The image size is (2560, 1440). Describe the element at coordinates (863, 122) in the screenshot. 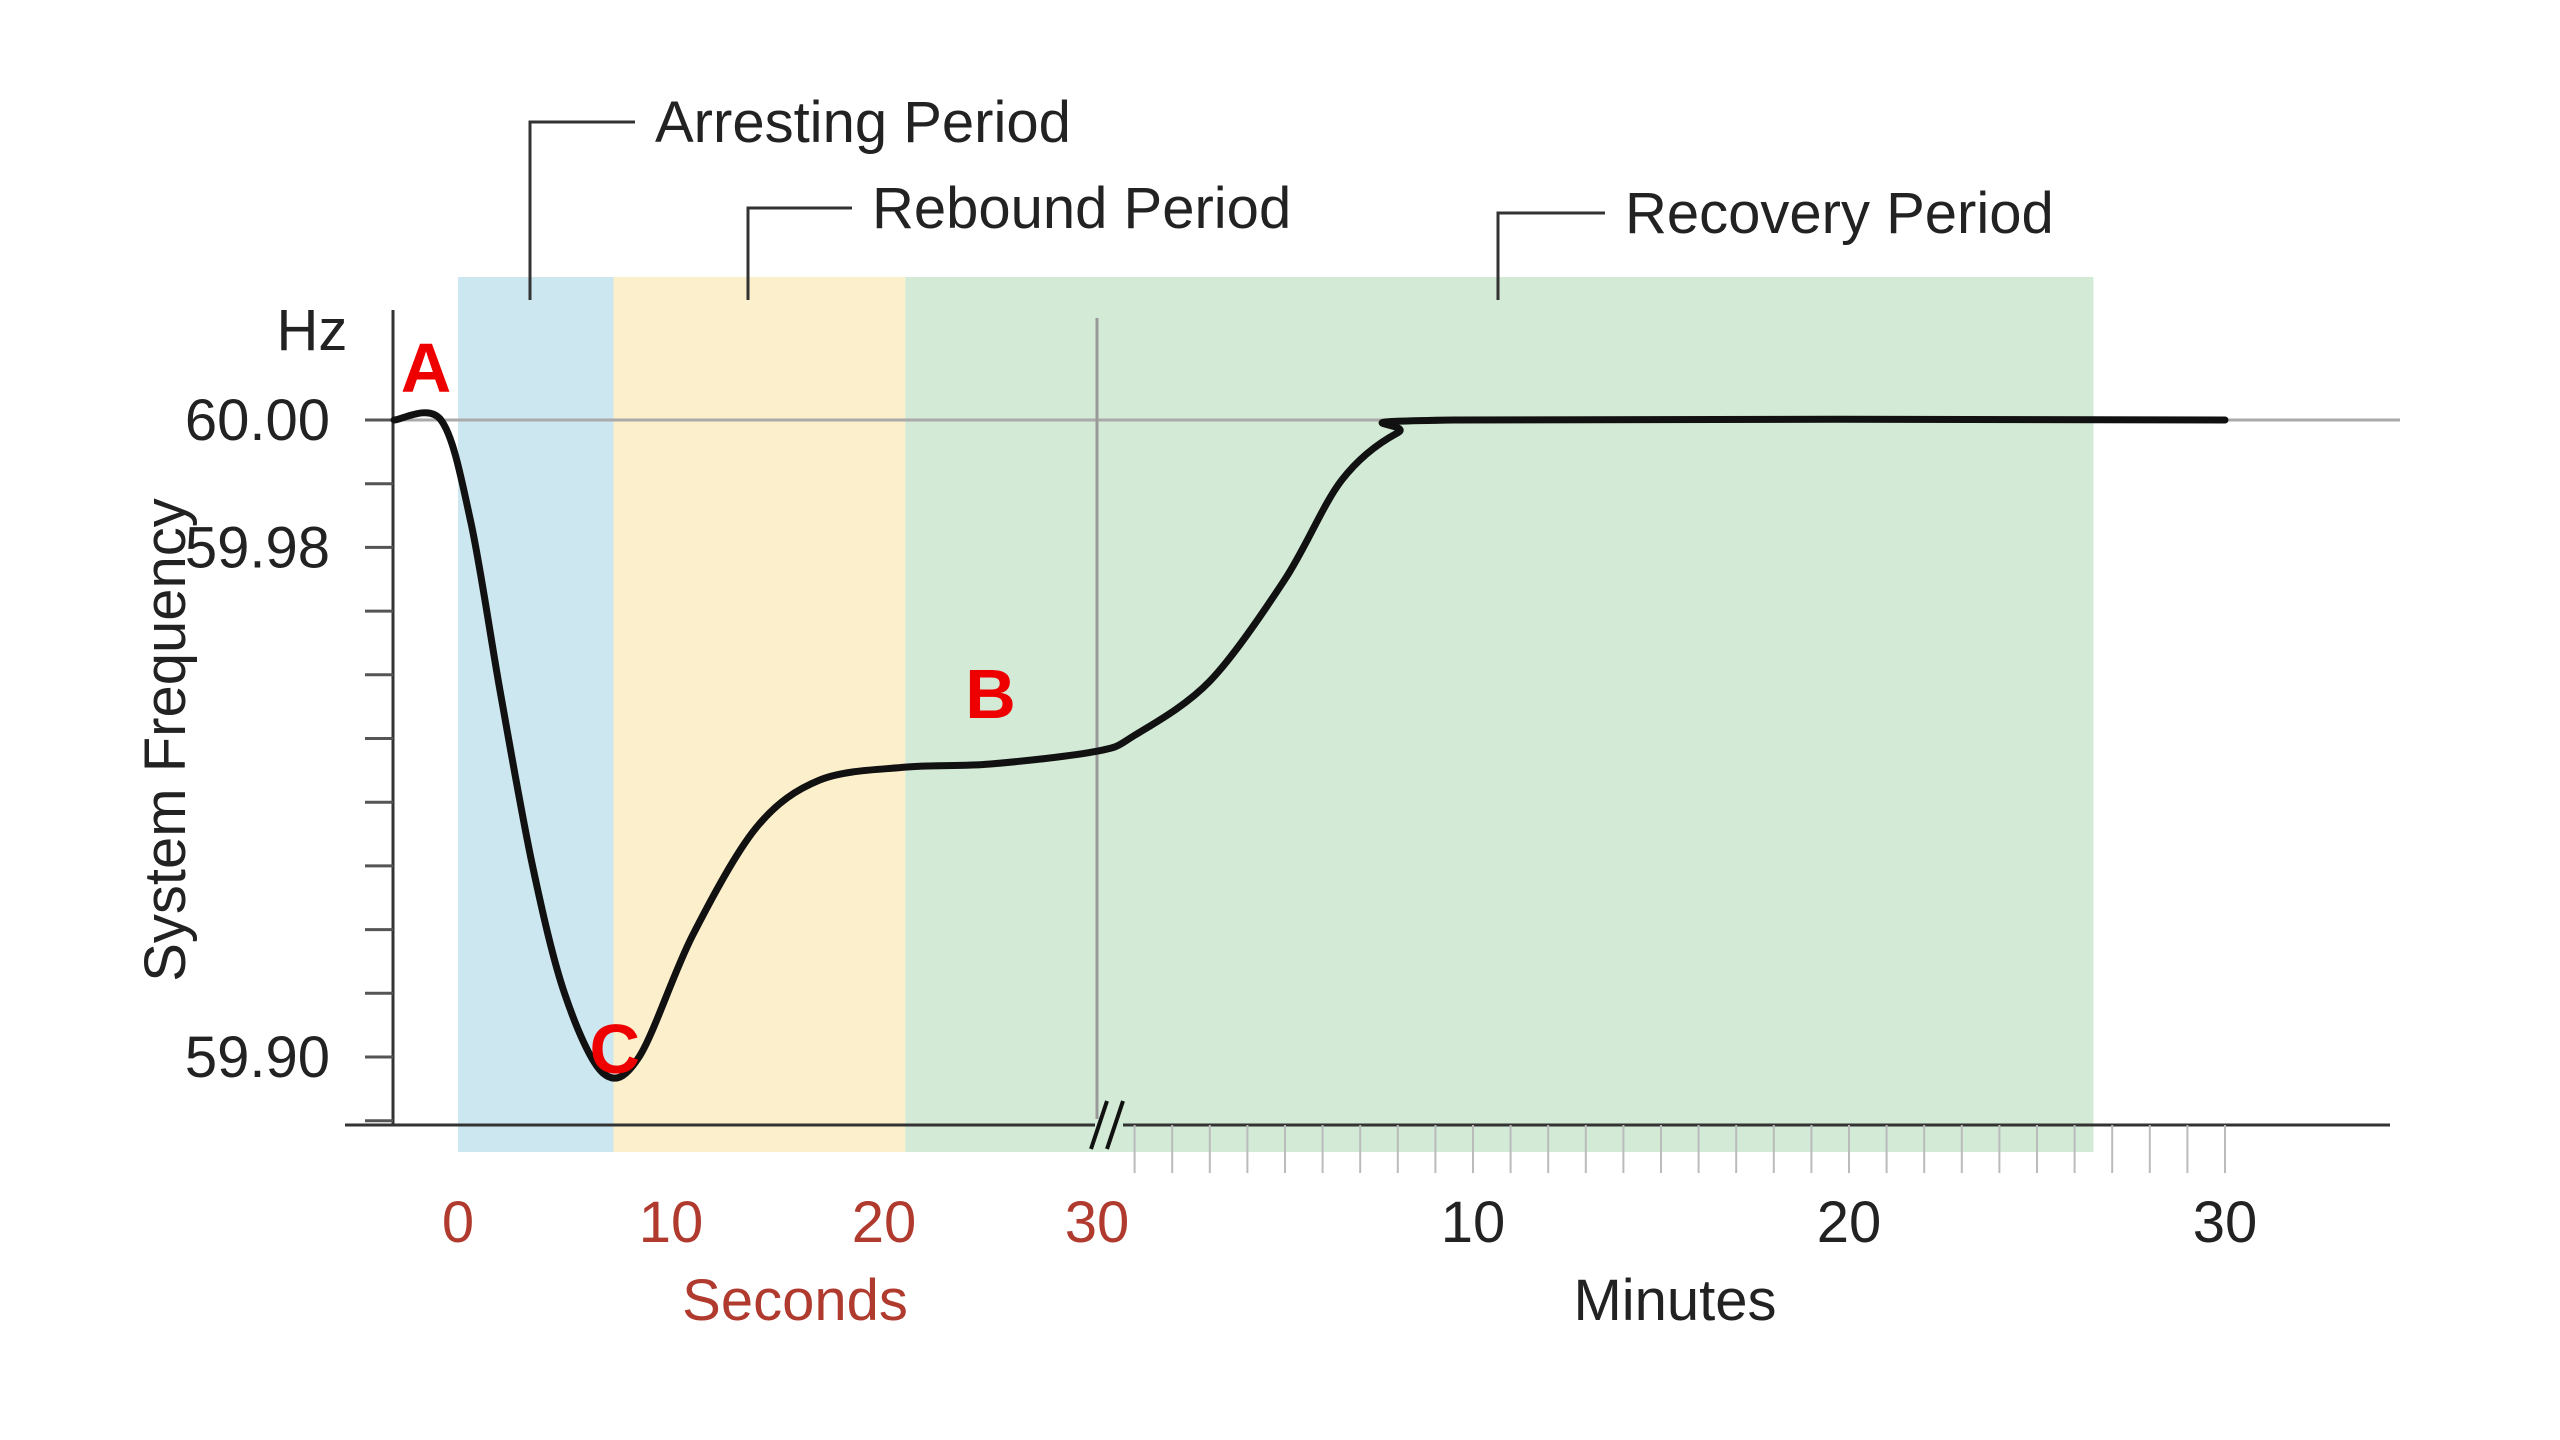

I see `period-label-0: Arresting Period` at that location.